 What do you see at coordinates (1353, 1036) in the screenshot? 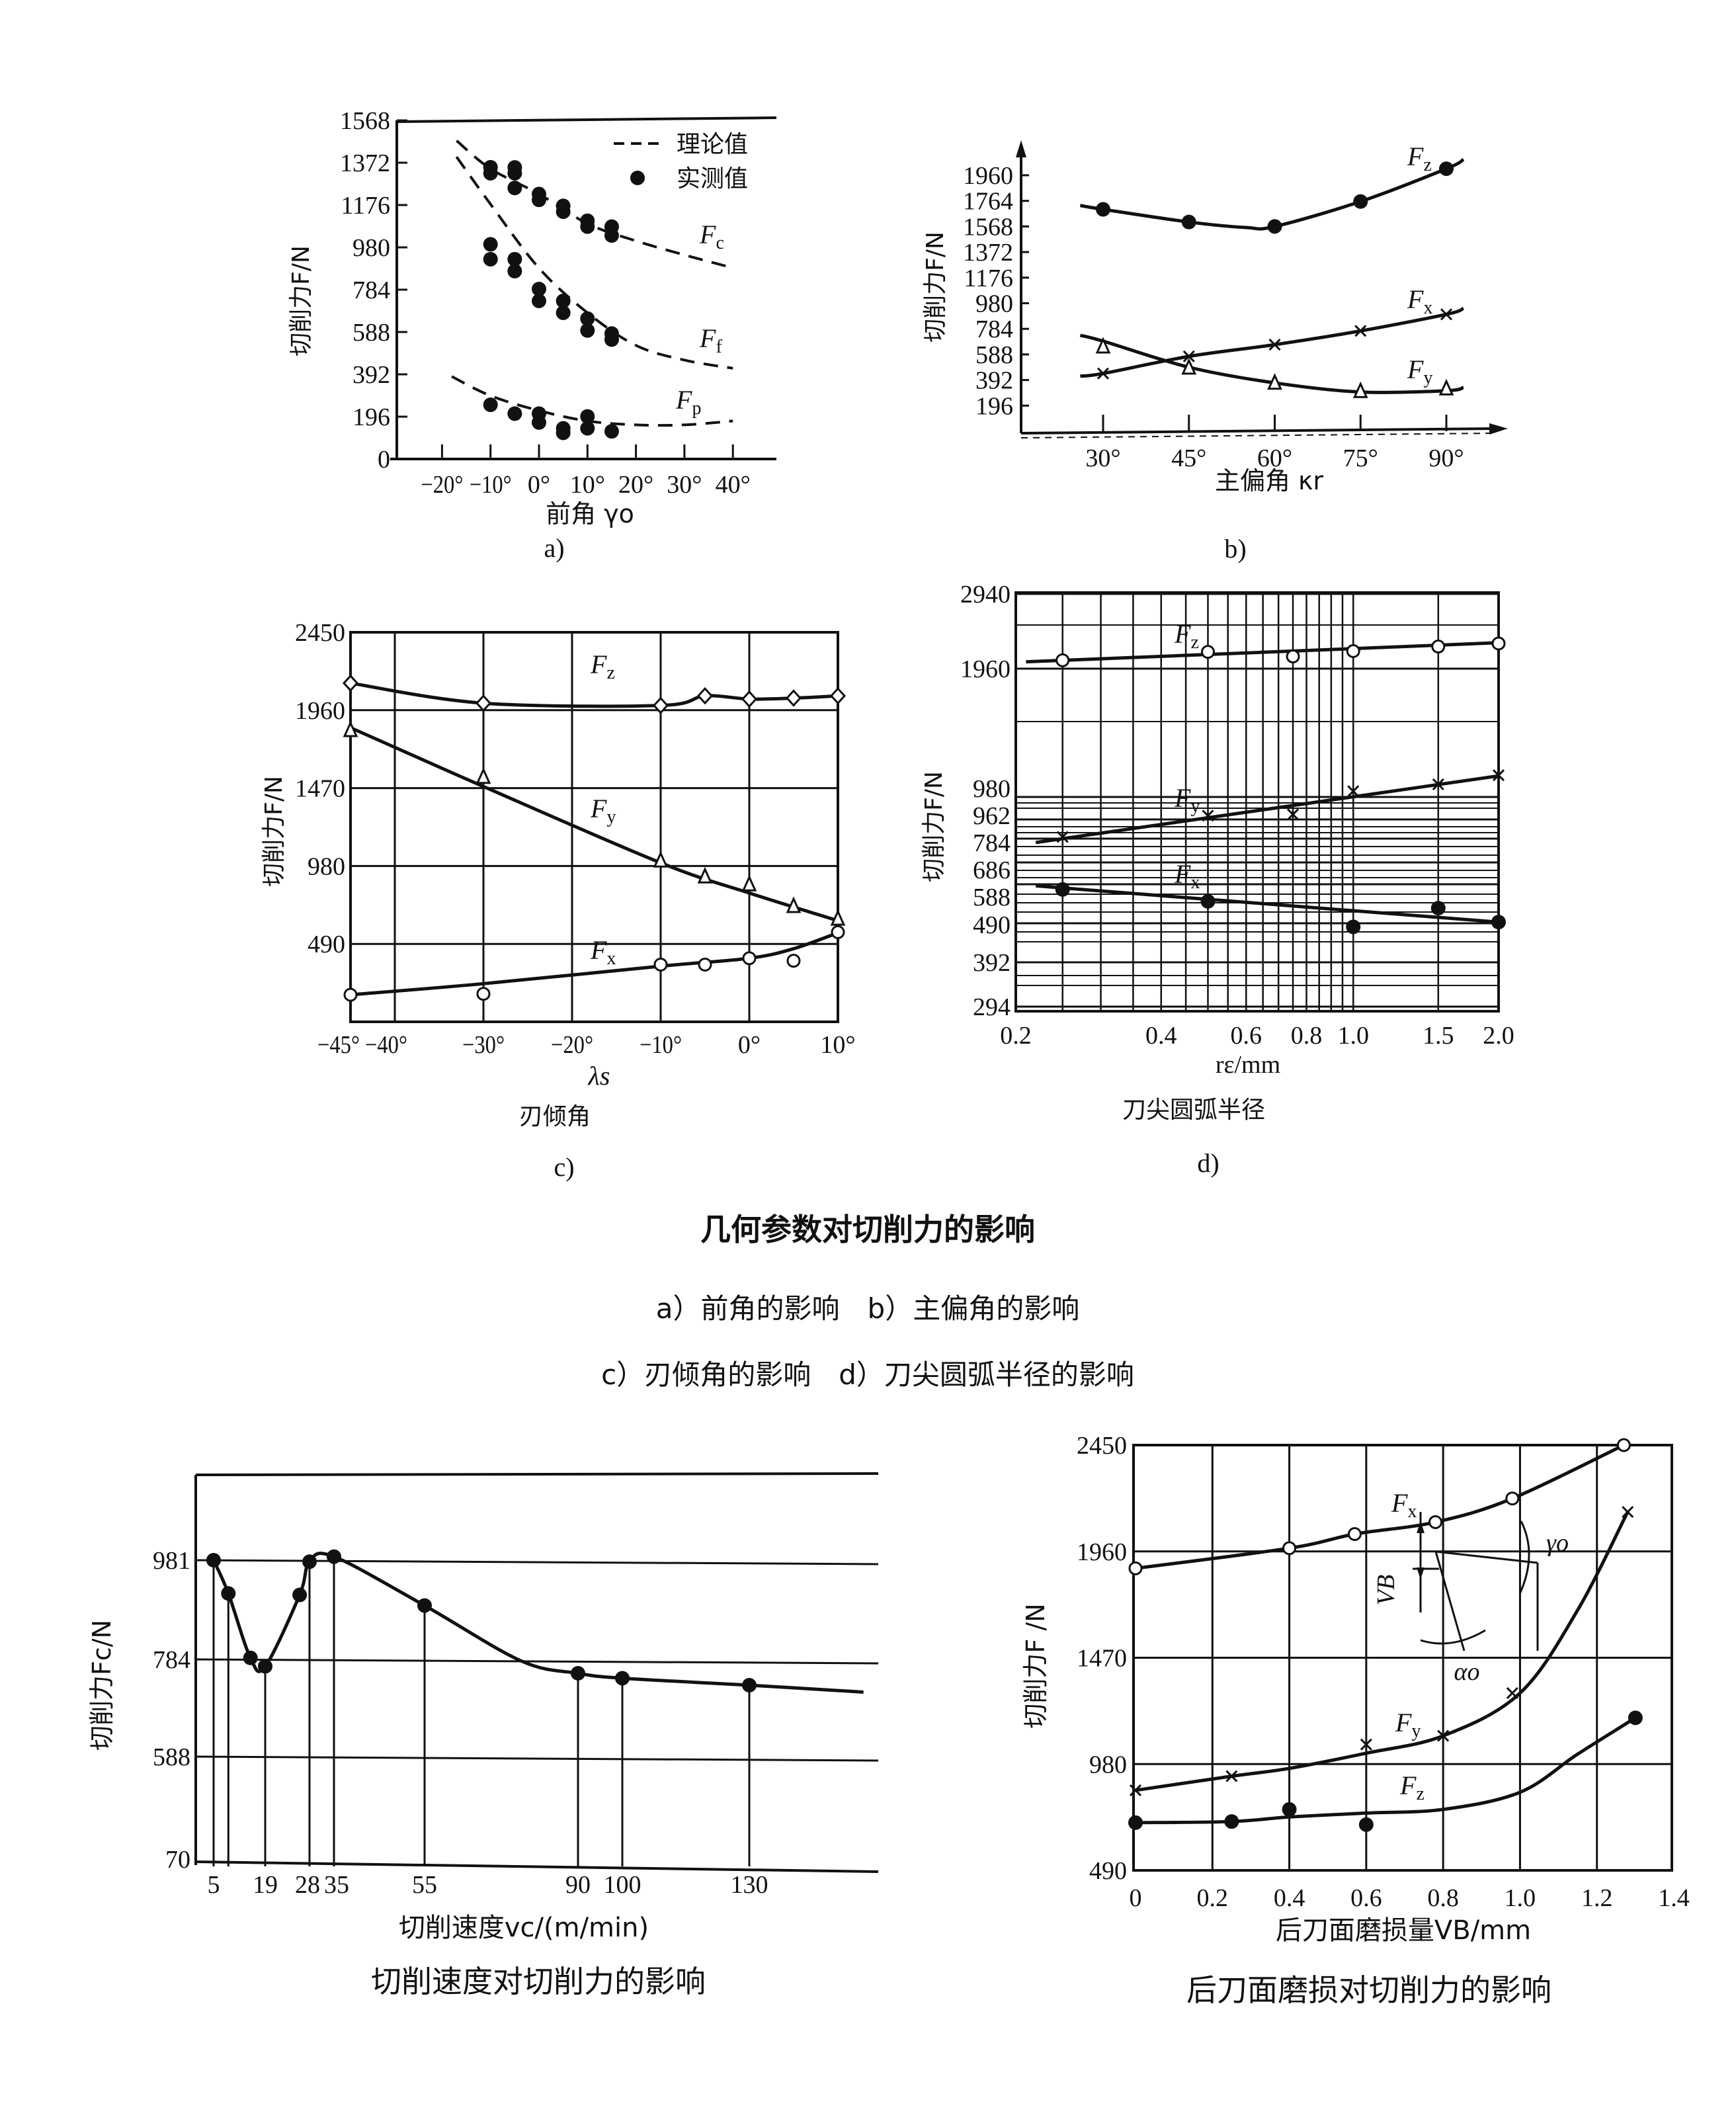
I see `x-tick-label: 1.0` at bounding box center [1353, 1036].